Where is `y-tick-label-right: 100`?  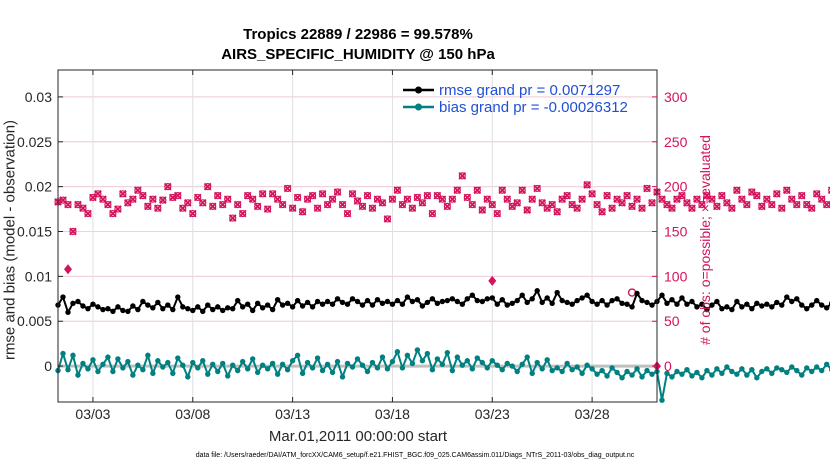
y-tick-label-right: 100 is located at coordinates (676, 276).